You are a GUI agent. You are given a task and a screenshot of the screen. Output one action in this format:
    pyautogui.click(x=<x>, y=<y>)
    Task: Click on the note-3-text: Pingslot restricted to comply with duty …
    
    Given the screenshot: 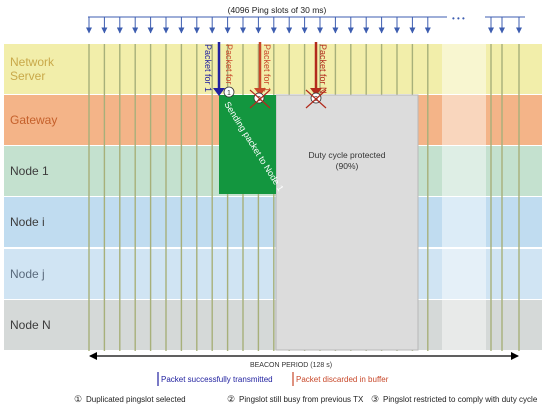 What is the action you would take?
    pyautogui.click(x=460, y=399)
    